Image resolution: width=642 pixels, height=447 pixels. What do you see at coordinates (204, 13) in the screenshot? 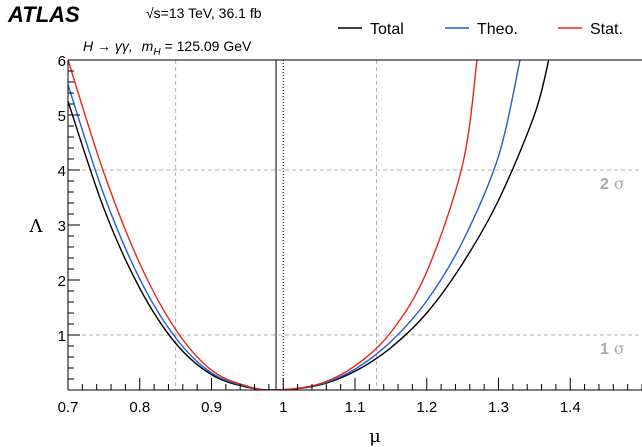
I see `energy-luminosity-label: √s=13 TeV, 36.1 fb` at bounding box center [204, 13].